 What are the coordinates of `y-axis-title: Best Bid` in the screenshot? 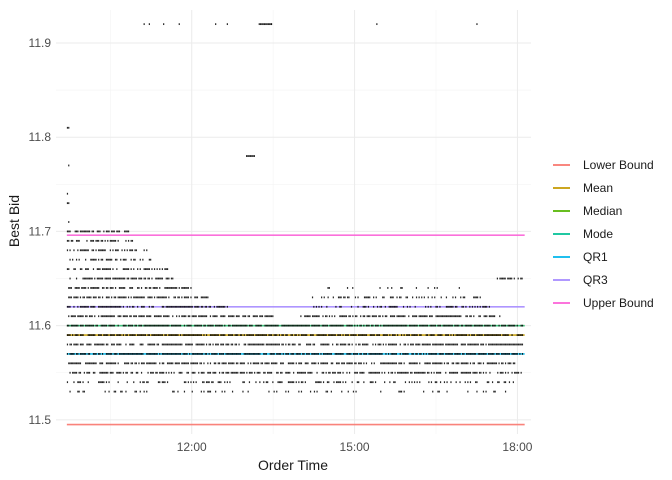 It's located at (14, 221).